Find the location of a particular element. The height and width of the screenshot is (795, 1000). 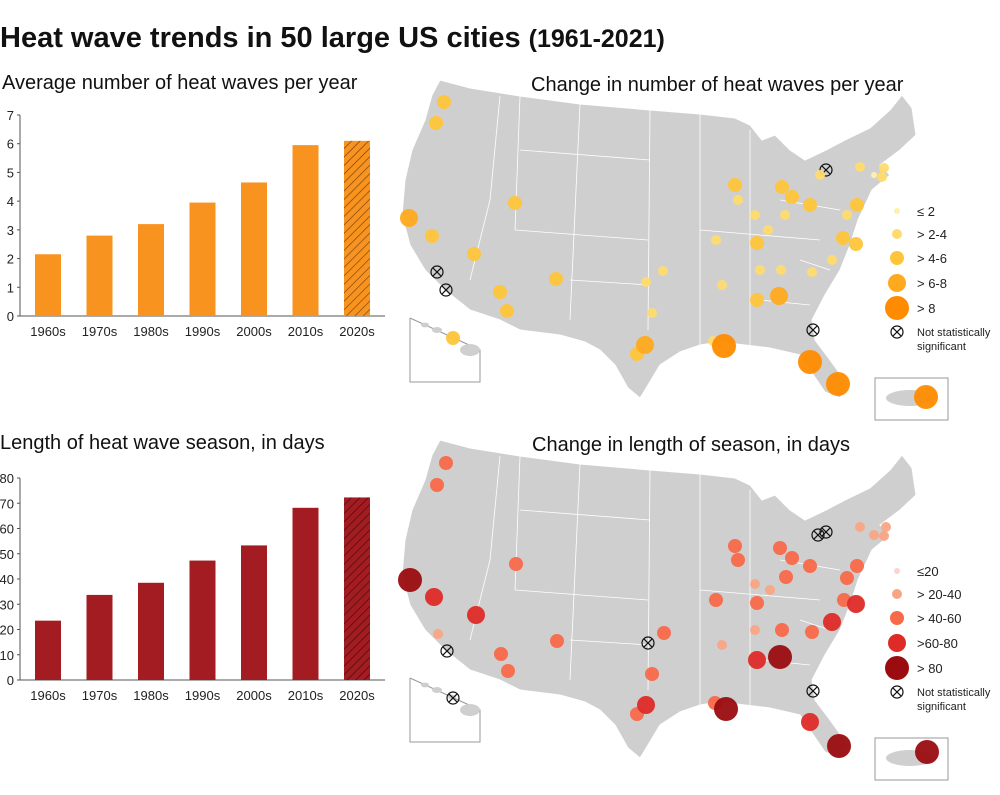

legend-not-significant: Not statistically is located at coordinates (954, 693).